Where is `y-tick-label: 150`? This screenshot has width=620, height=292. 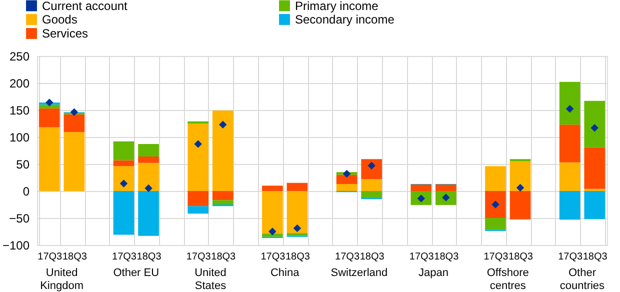
y-tick-label: 150 is located at coordinates (19, 111).